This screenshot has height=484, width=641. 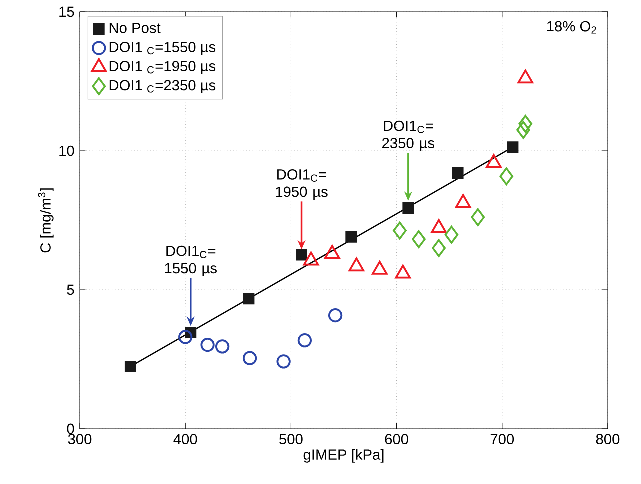 I want to click on legend-label: DOI1 $_{C}$=1950 µs, so click(x=163, y=67).